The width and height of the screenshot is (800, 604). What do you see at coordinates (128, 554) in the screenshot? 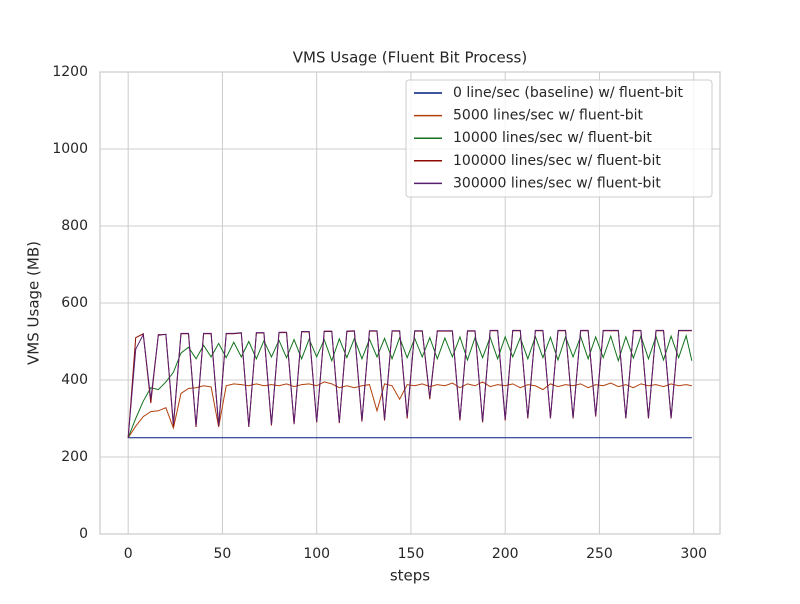
I see `x-tick-label: 0` at bounding box center [128, 554].